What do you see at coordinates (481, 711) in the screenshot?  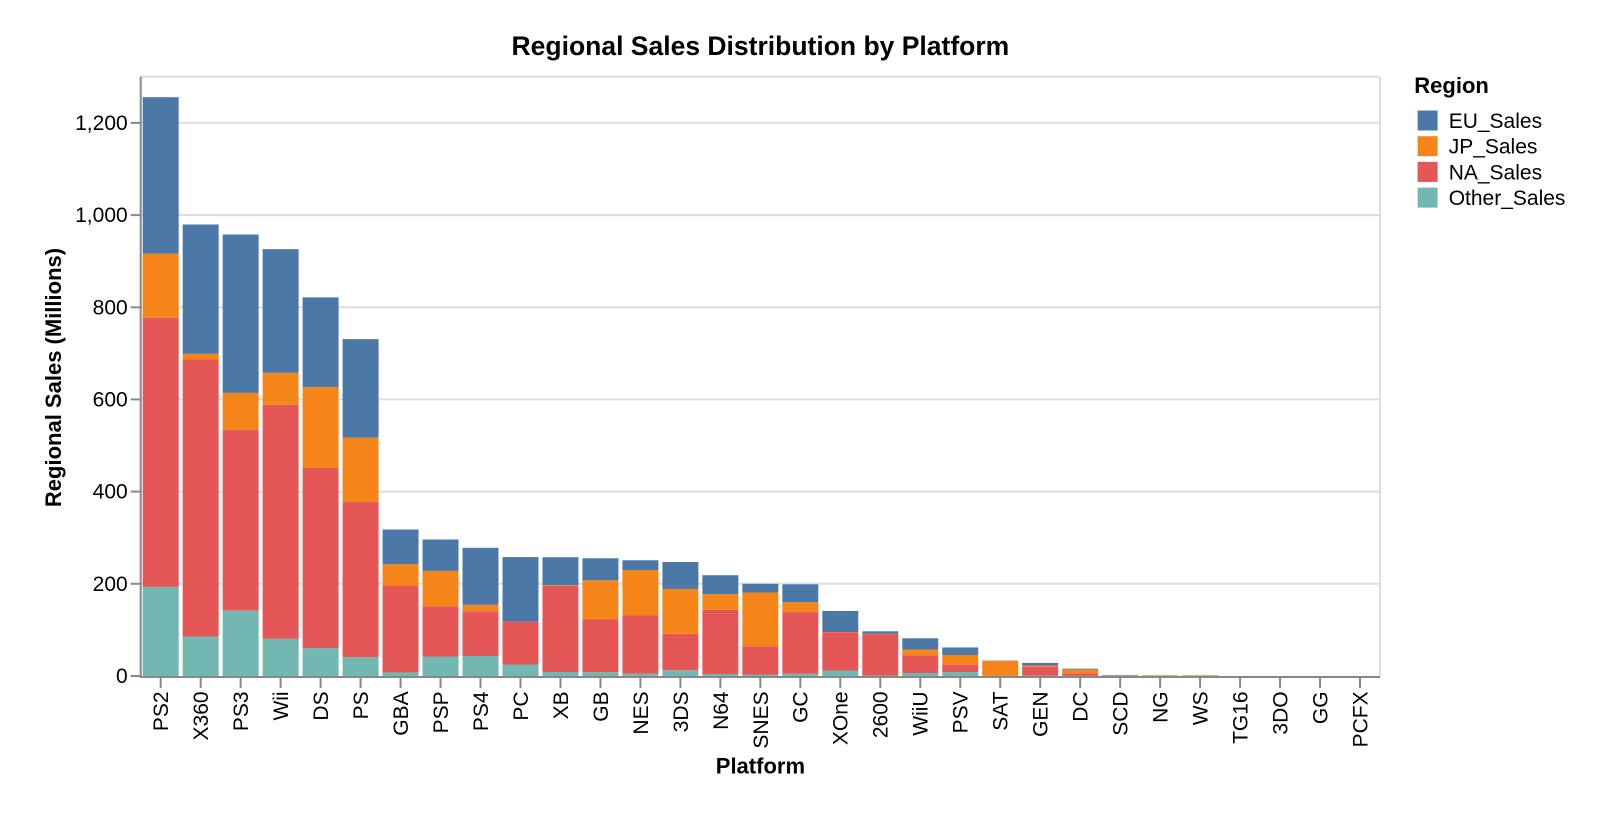 I see `svg-text: PS4` at bounding box center [481, 711].